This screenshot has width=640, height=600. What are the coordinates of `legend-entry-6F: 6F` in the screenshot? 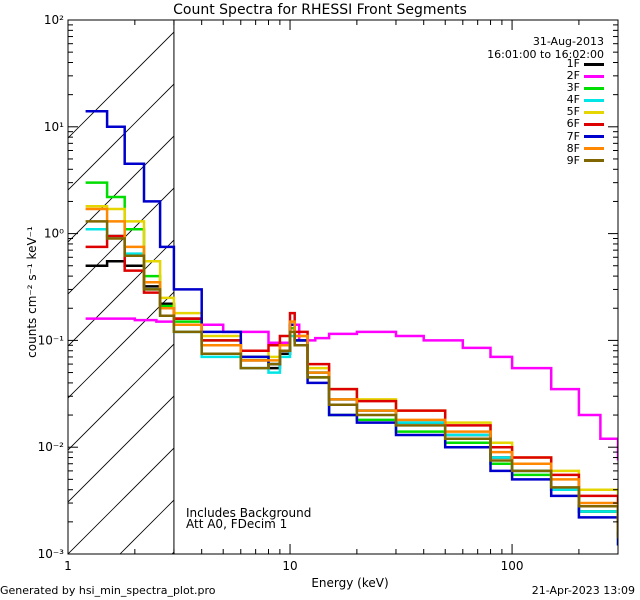 It's located at (585, 124).